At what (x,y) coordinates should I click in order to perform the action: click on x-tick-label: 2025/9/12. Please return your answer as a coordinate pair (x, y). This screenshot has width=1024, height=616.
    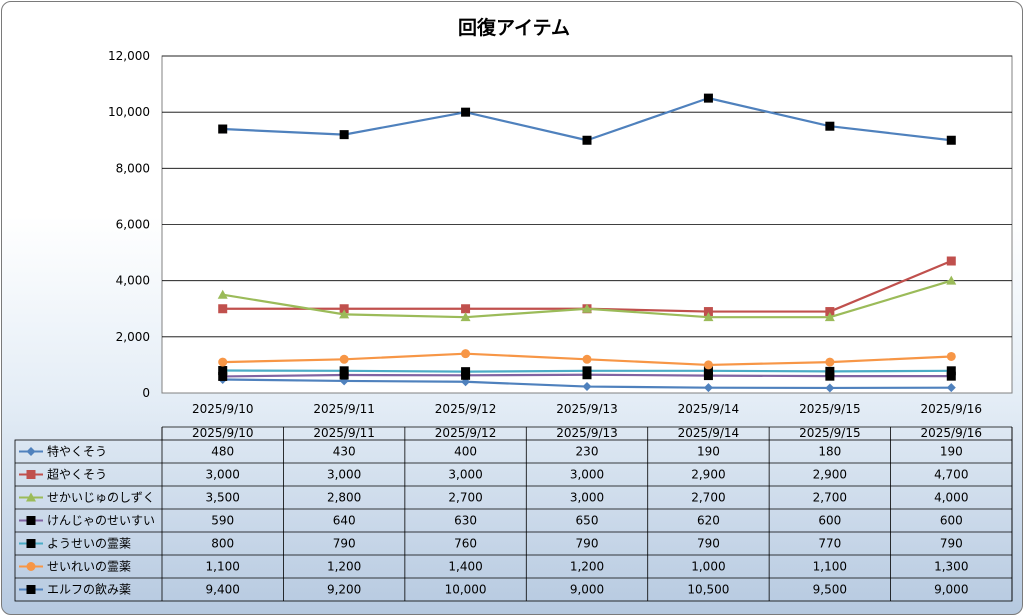
    Looking at the image, I should click on (466, 409).